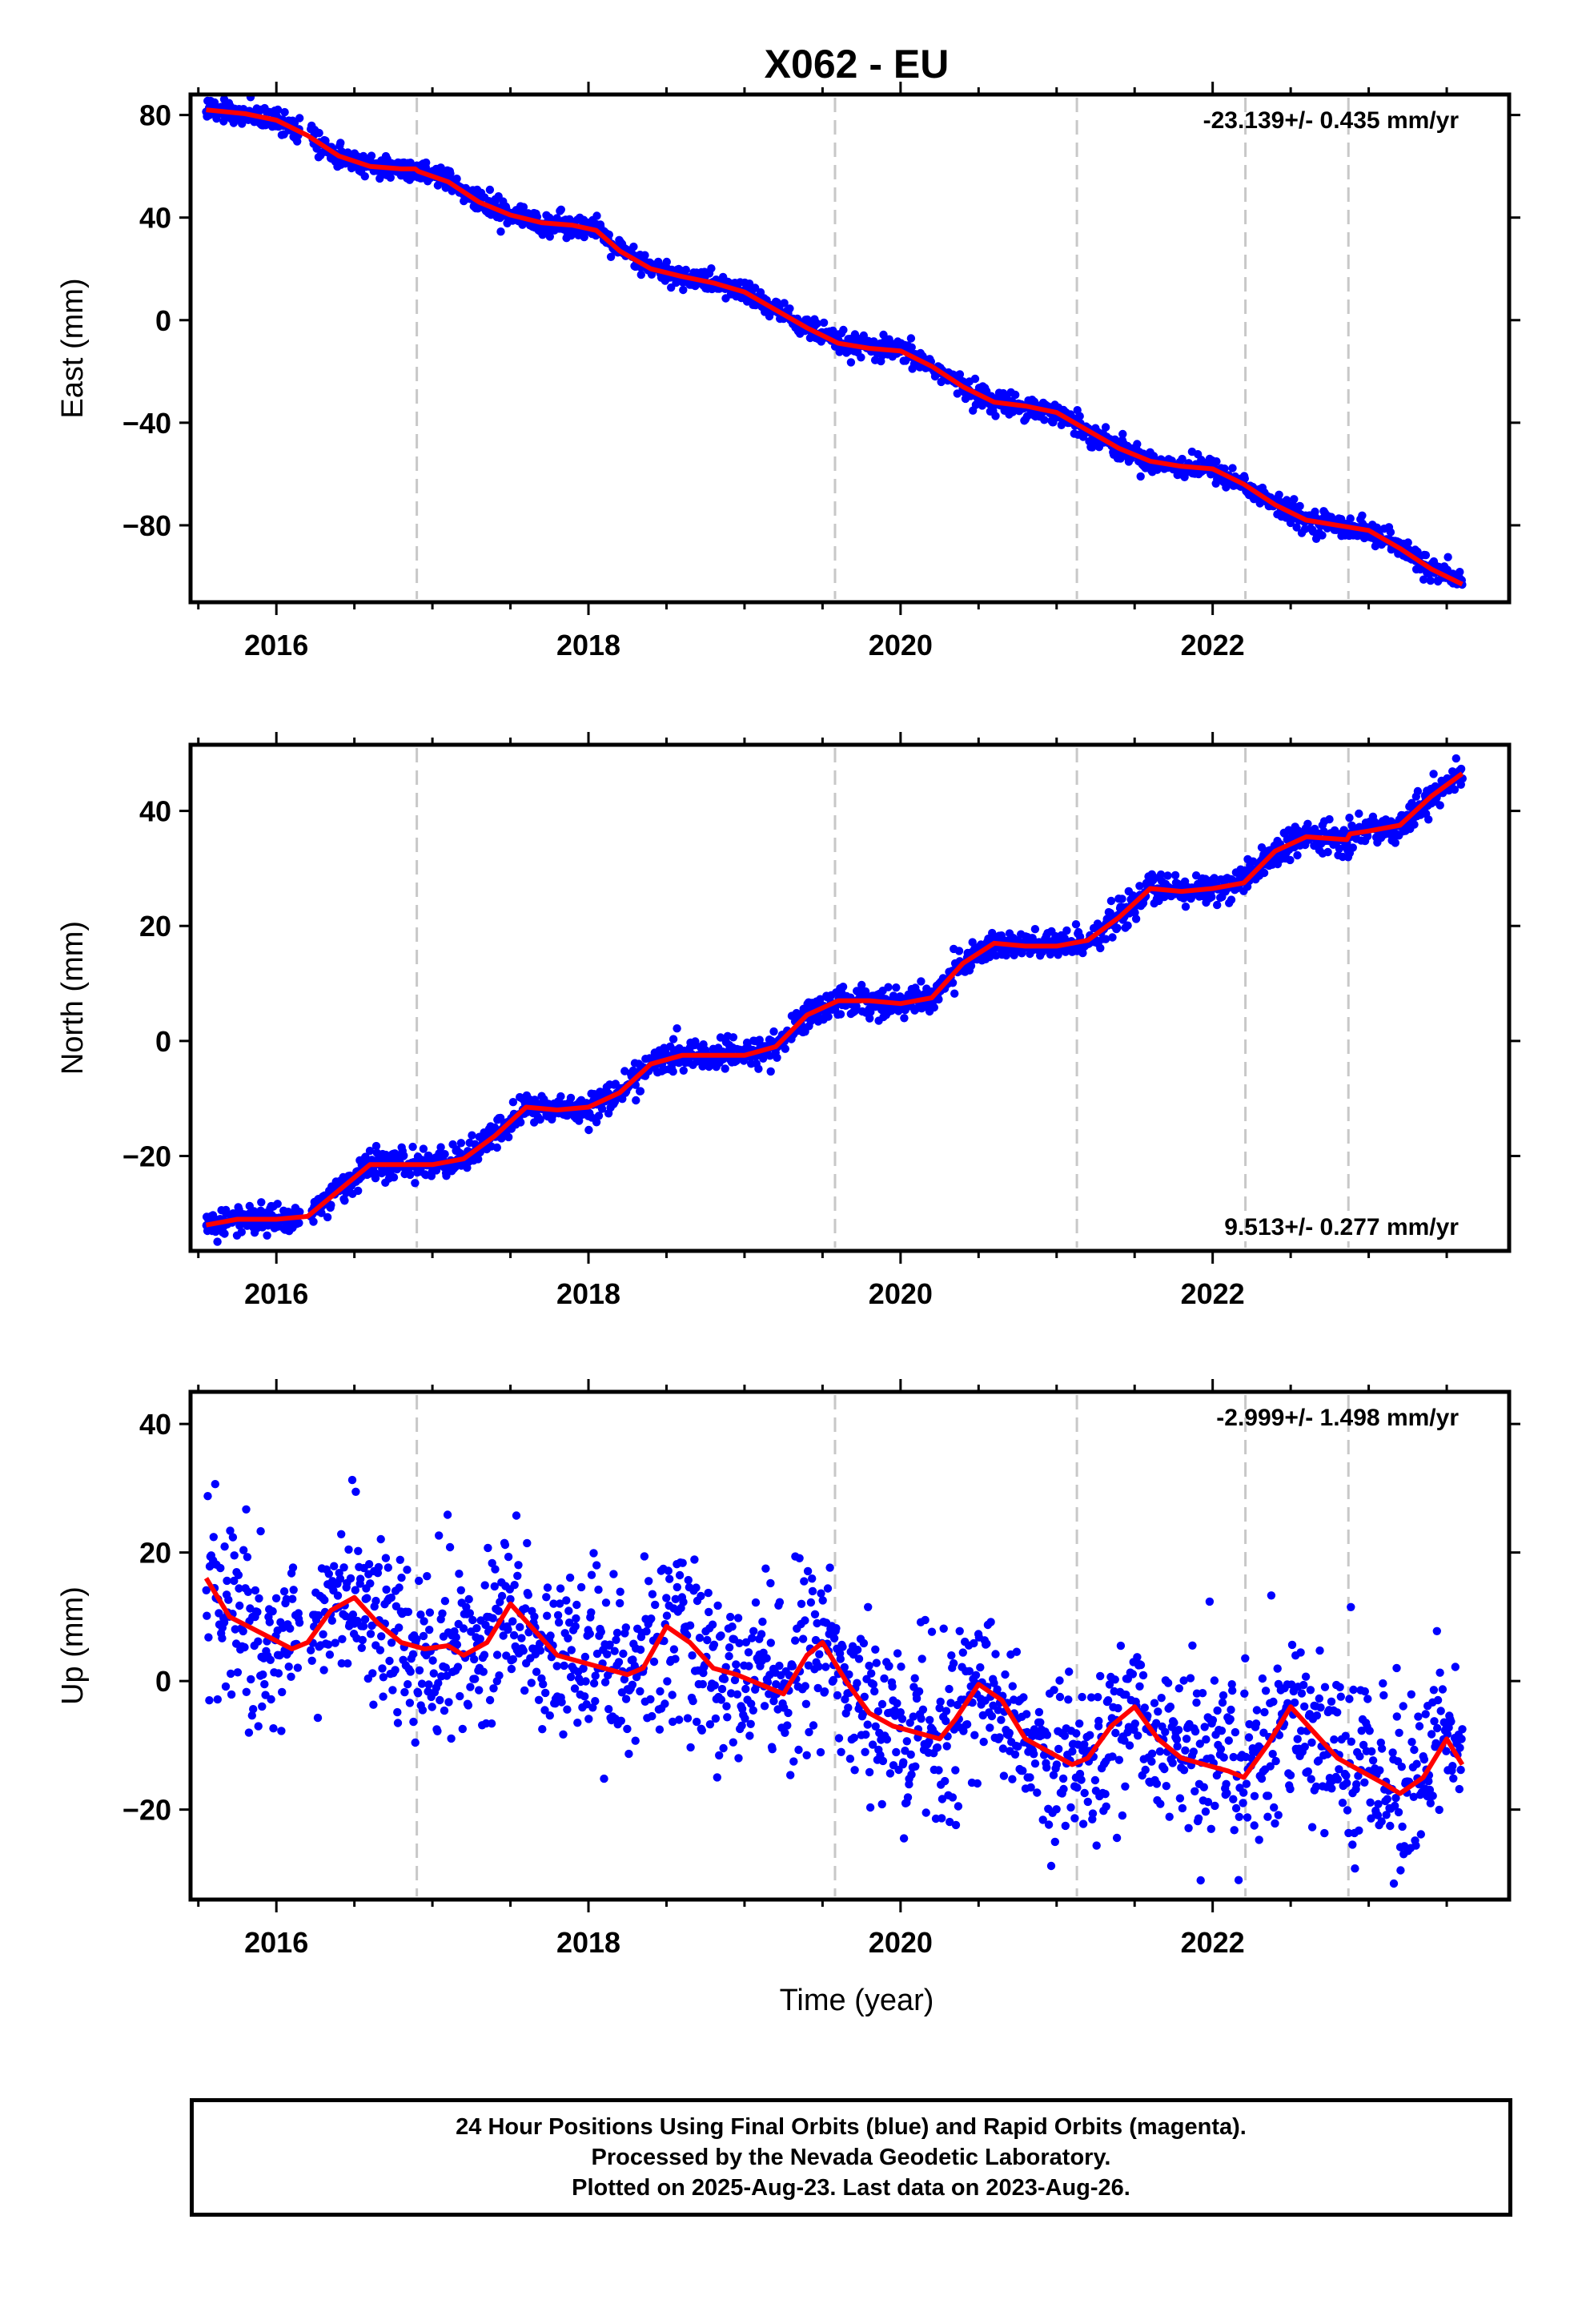 This screenshot has width=1582, height=2324. What do you see at coordinates (1213, 1294) in the screenshot?
I see `north-xtick-label-3: 2022` at bounding box center [1213, 1294].